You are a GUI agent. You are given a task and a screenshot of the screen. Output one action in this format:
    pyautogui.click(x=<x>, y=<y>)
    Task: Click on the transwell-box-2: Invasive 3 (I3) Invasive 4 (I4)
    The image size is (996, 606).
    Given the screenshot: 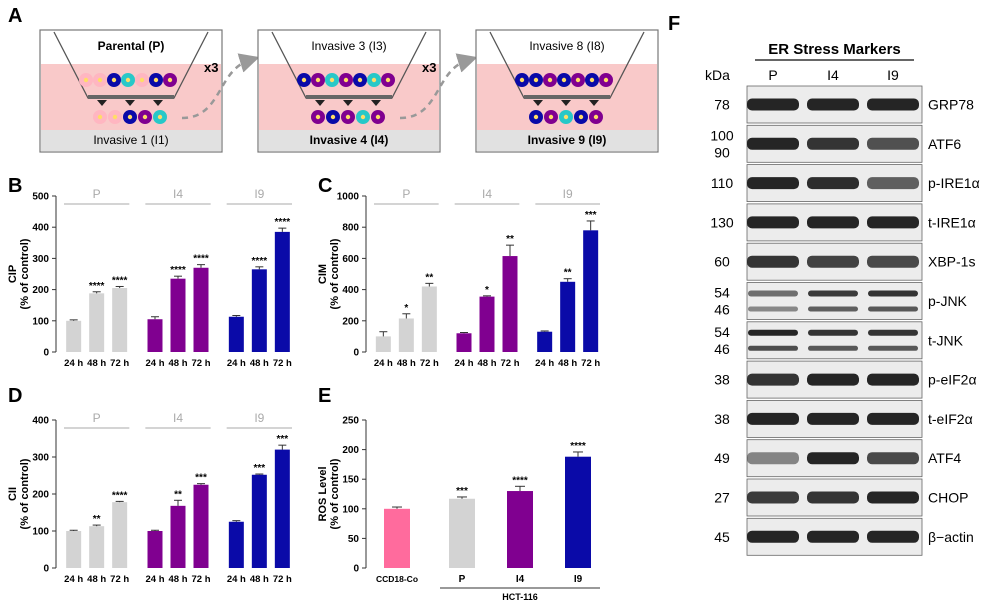 What is the action you would take?
    pyautogui.click(x=349, y=91)
    